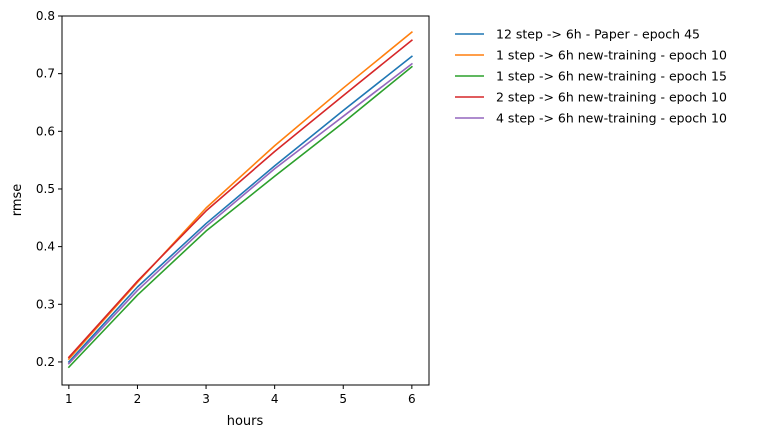 The image size is (767, 438). Describe the element at coordinates (69, 399) in the screenshot. I see `x-tick-label: 1` at that location.